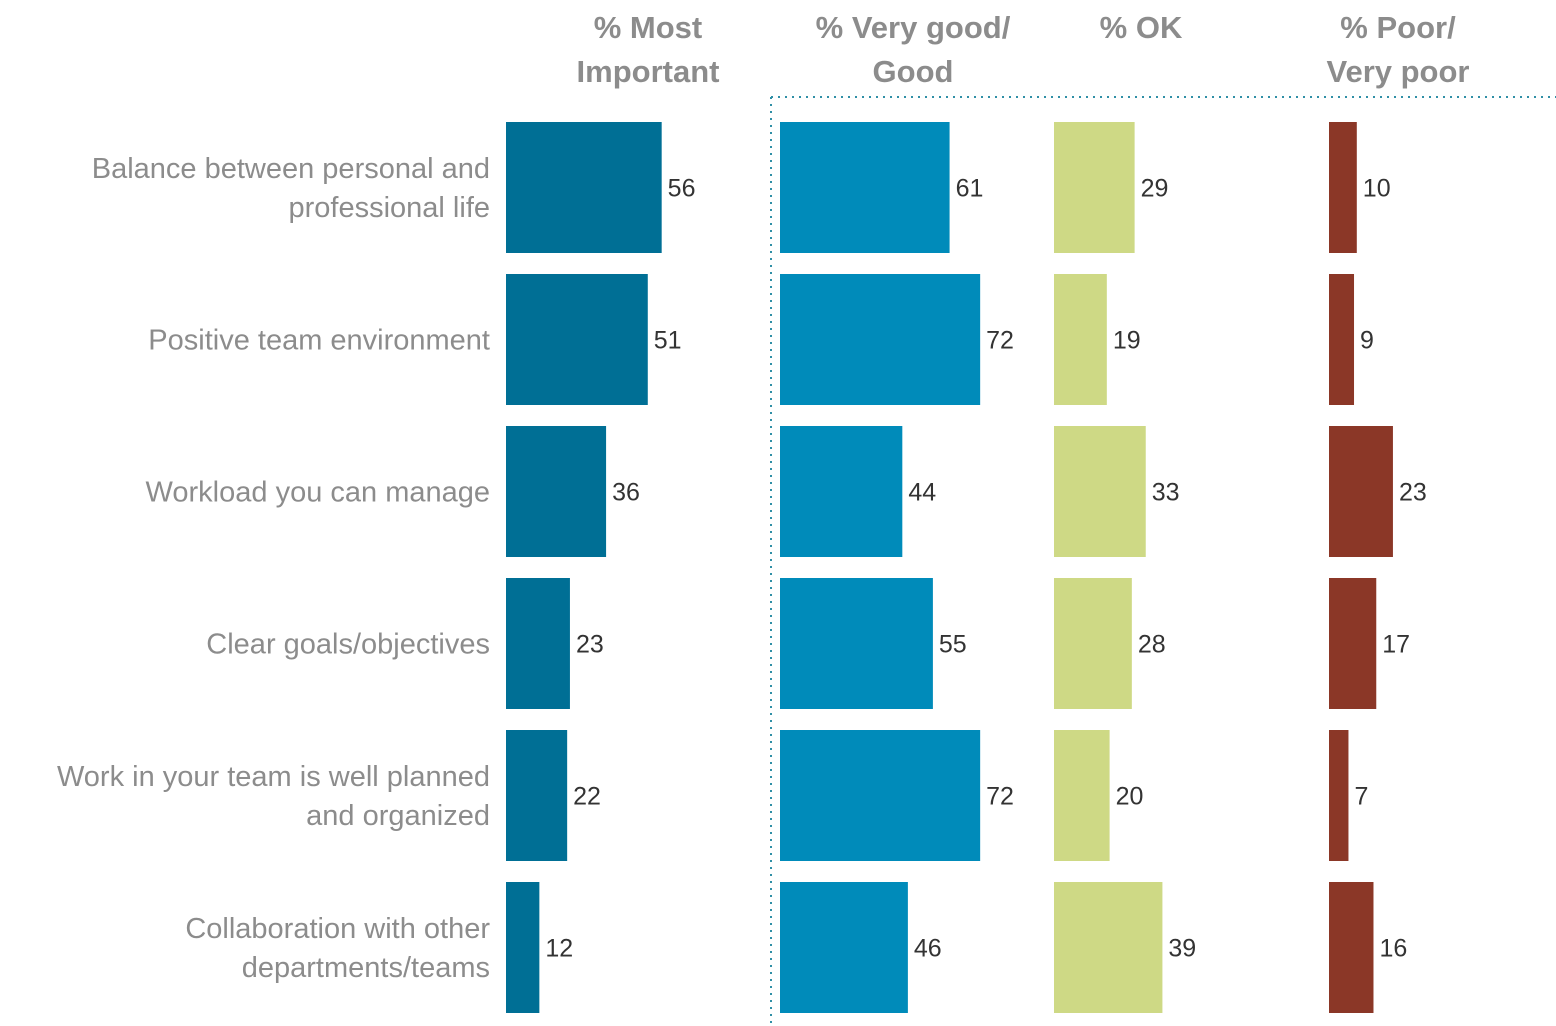 The width and height of the screenshot is (1556, 1026). What do you see at coordinates (1155, 189) in the screenshot?
I see `value-label-series-2-row-0: 29` at bounding box center [1155, 189].